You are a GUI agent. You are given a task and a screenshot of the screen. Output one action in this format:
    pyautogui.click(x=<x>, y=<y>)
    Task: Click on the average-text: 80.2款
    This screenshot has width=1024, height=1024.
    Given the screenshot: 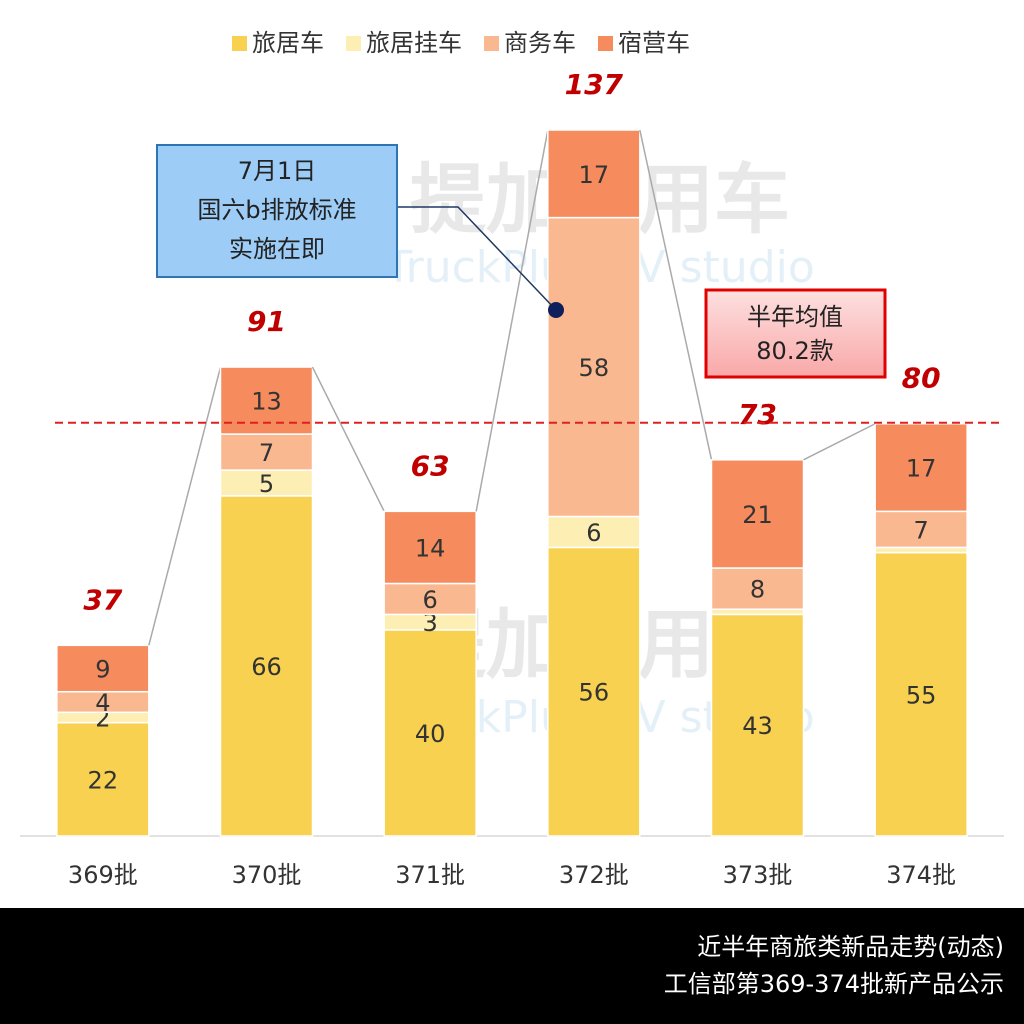 What is the action you would take?
    pyautogui.click(x=794, y=351)
    